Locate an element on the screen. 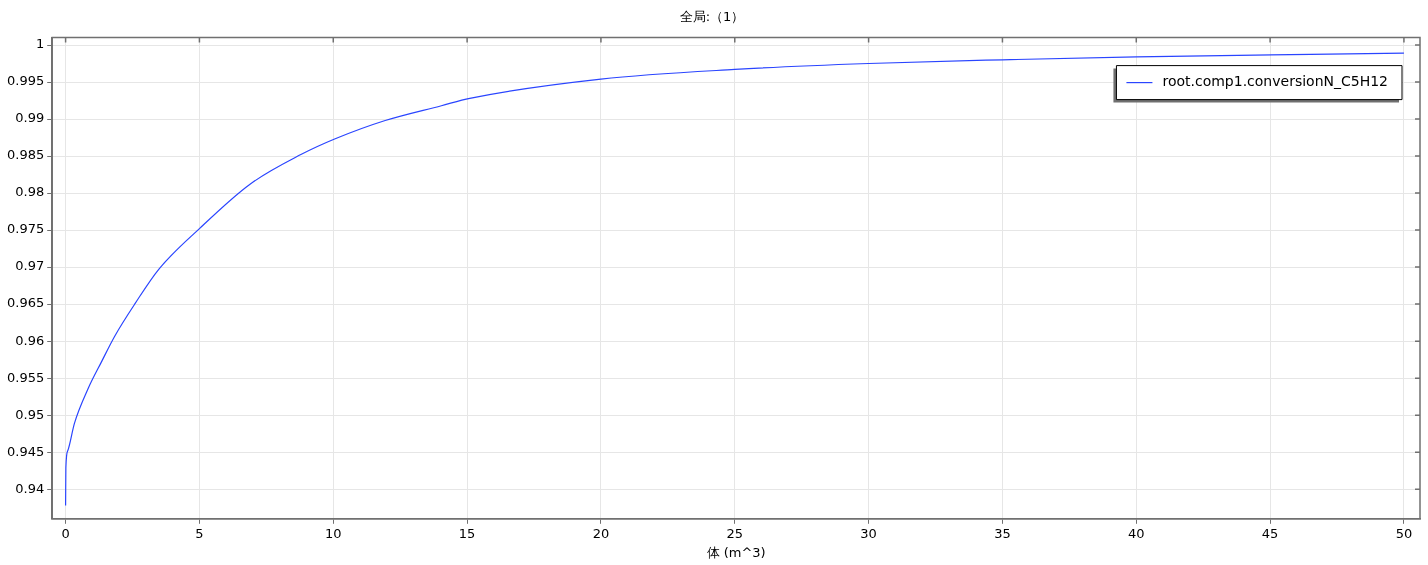  x-tick-label: 30 is located at coordinates (868, 533).